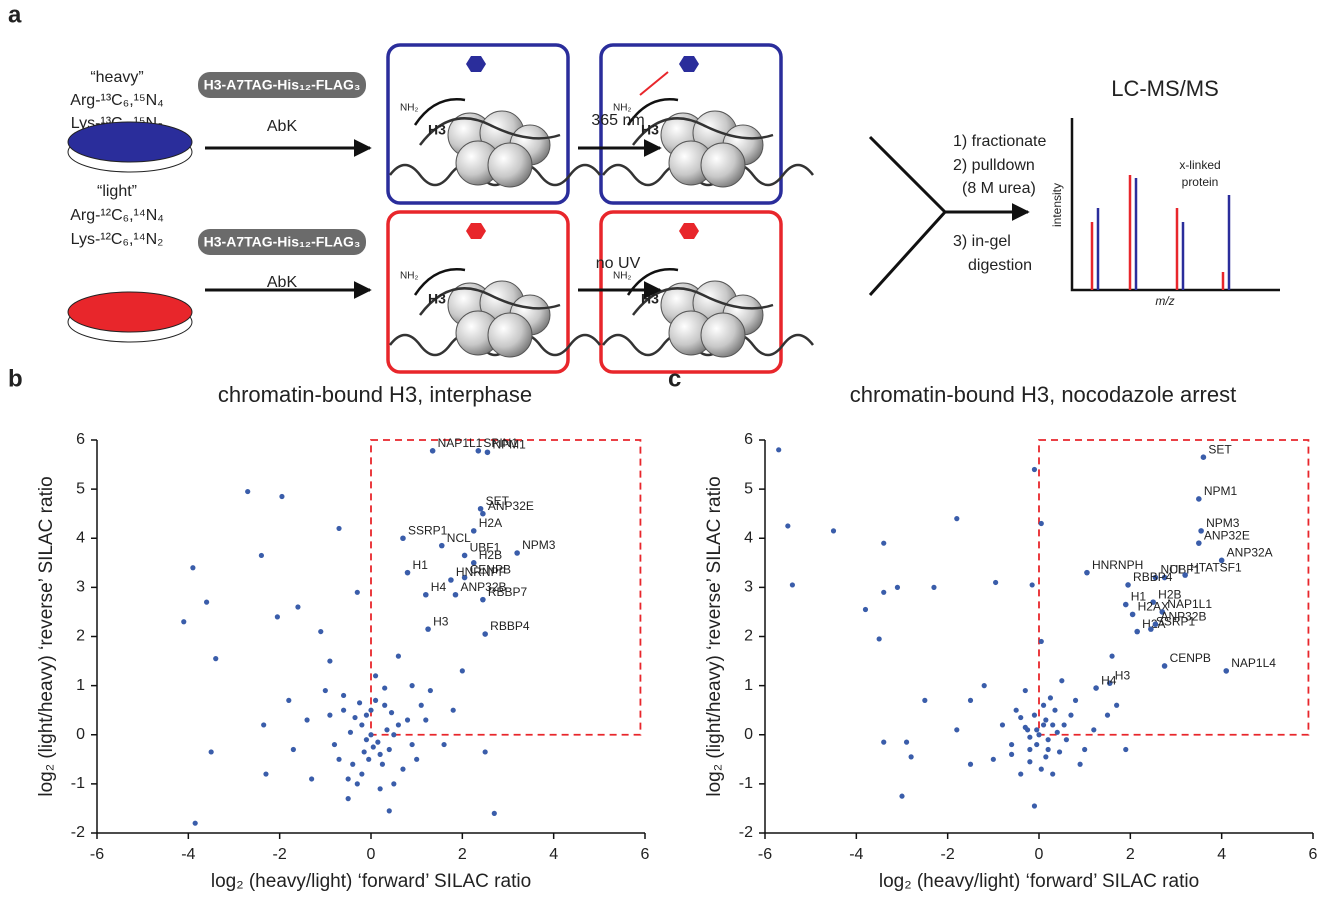  What do you see at coordinates (485, 548) in the screenshot?
I see `point-label: UBF1` at bounding box center [485, 548].